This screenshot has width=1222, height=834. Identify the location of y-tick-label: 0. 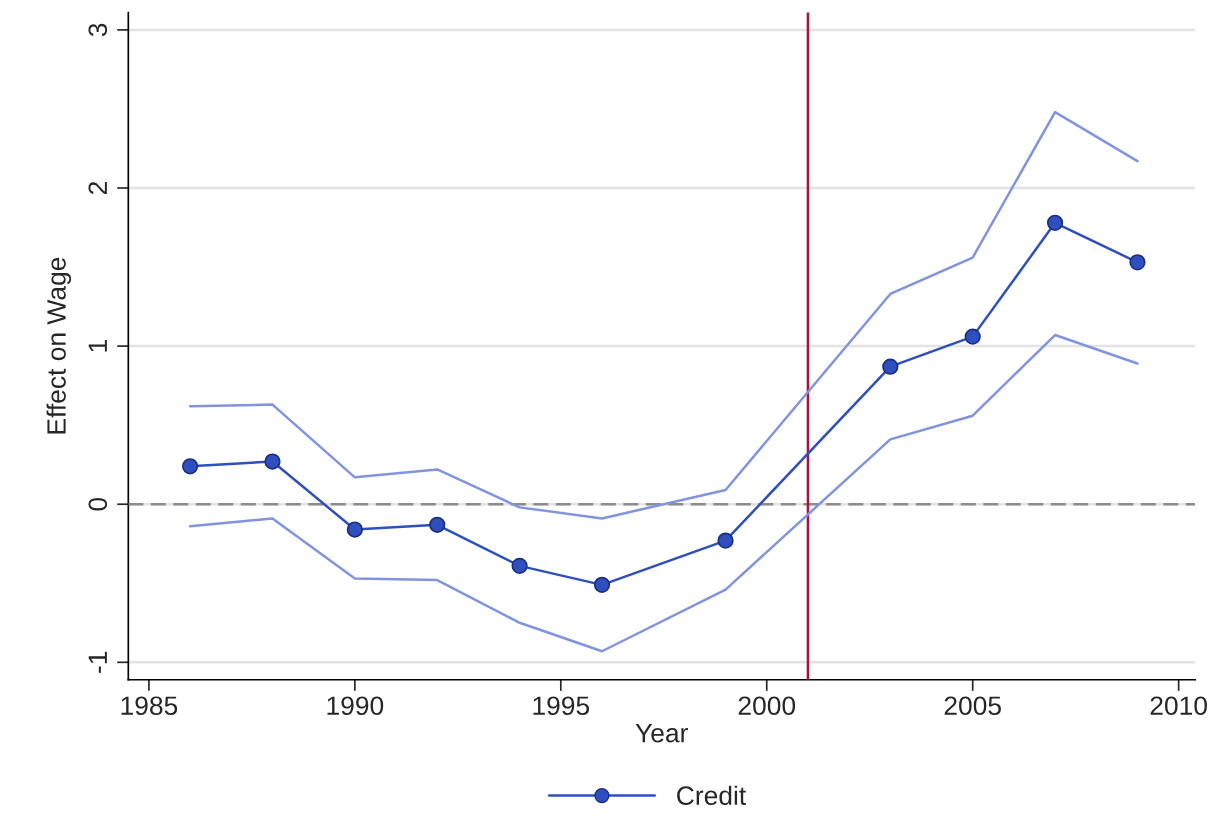
(98, 504).